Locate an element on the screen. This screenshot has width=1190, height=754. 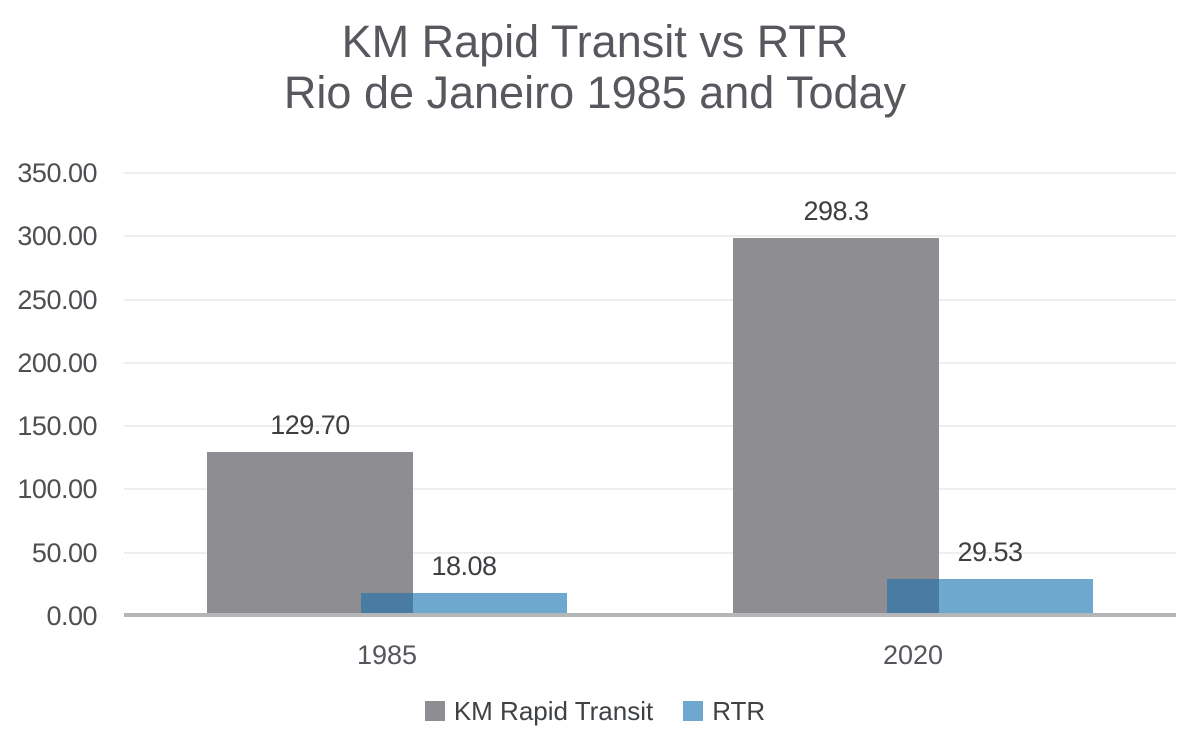
bar-value-label: 298.3 is located at coordinates (836, 211).